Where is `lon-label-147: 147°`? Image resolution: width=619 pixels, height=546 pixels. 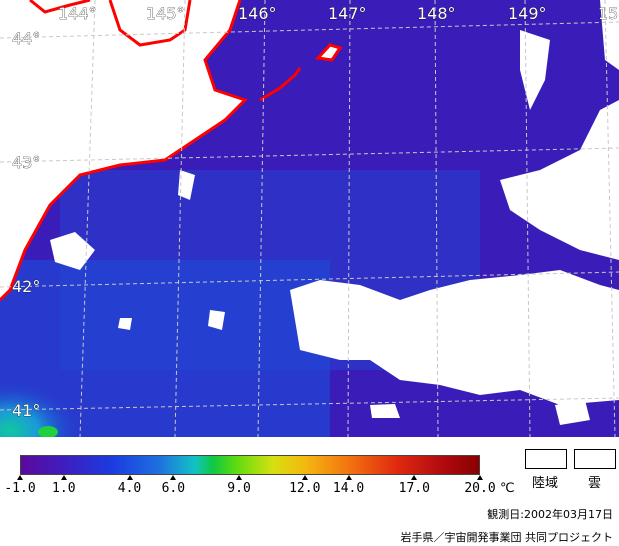 lon-label-147: 147° is located at coordinates (347, 13).